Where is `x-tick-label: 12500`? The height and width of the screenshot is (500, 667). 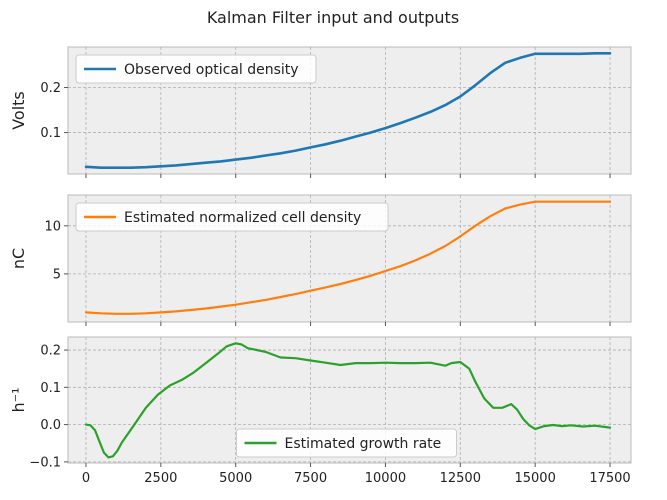
x-tick-label: 12500 is located at coordinates (460, 478).